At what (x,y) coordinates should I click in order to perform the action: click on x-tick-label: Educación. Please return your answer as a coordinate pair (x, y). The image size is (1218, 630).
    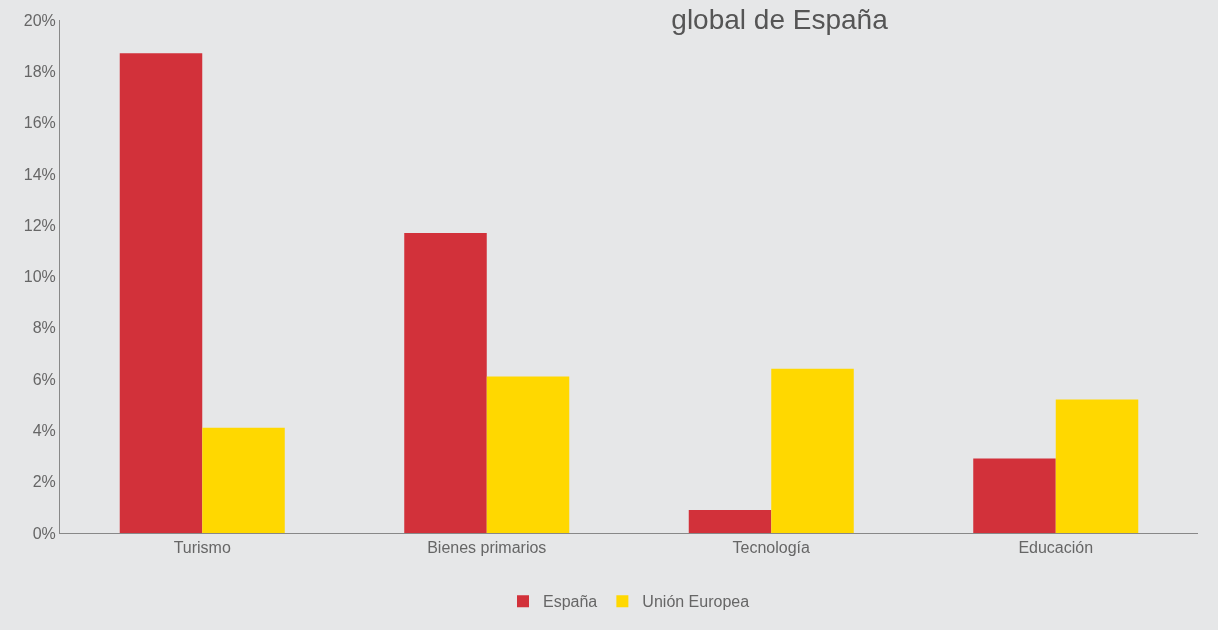
    Looking at the image, I should click on (1056, 548).